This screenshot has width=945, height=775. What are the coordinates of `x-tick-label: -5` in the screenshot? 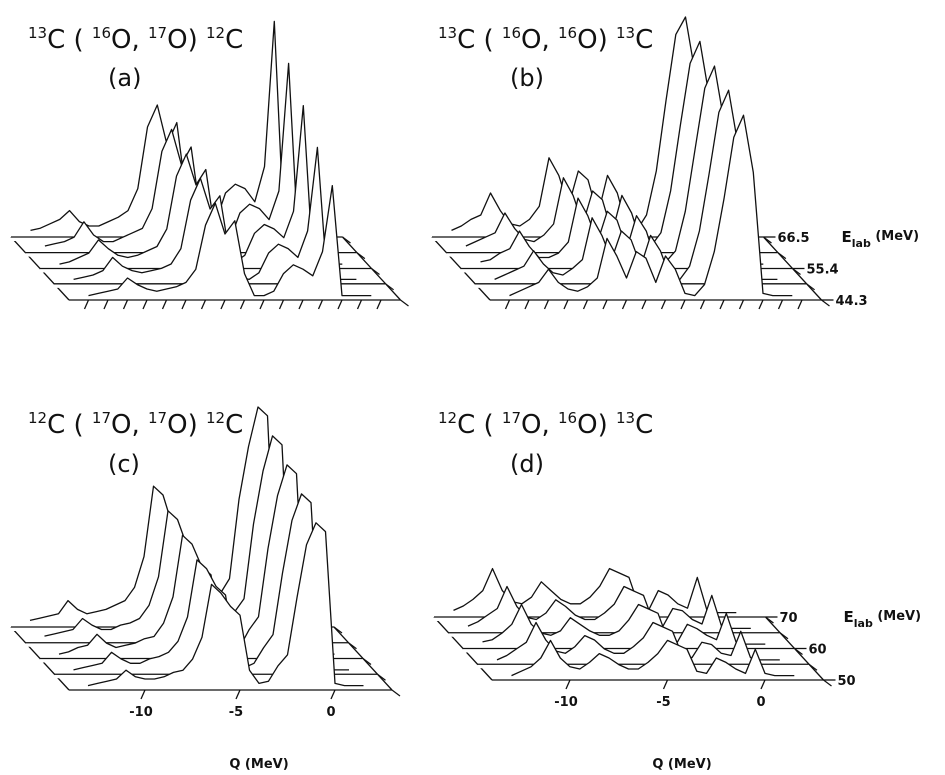 It's located at (663, 702).